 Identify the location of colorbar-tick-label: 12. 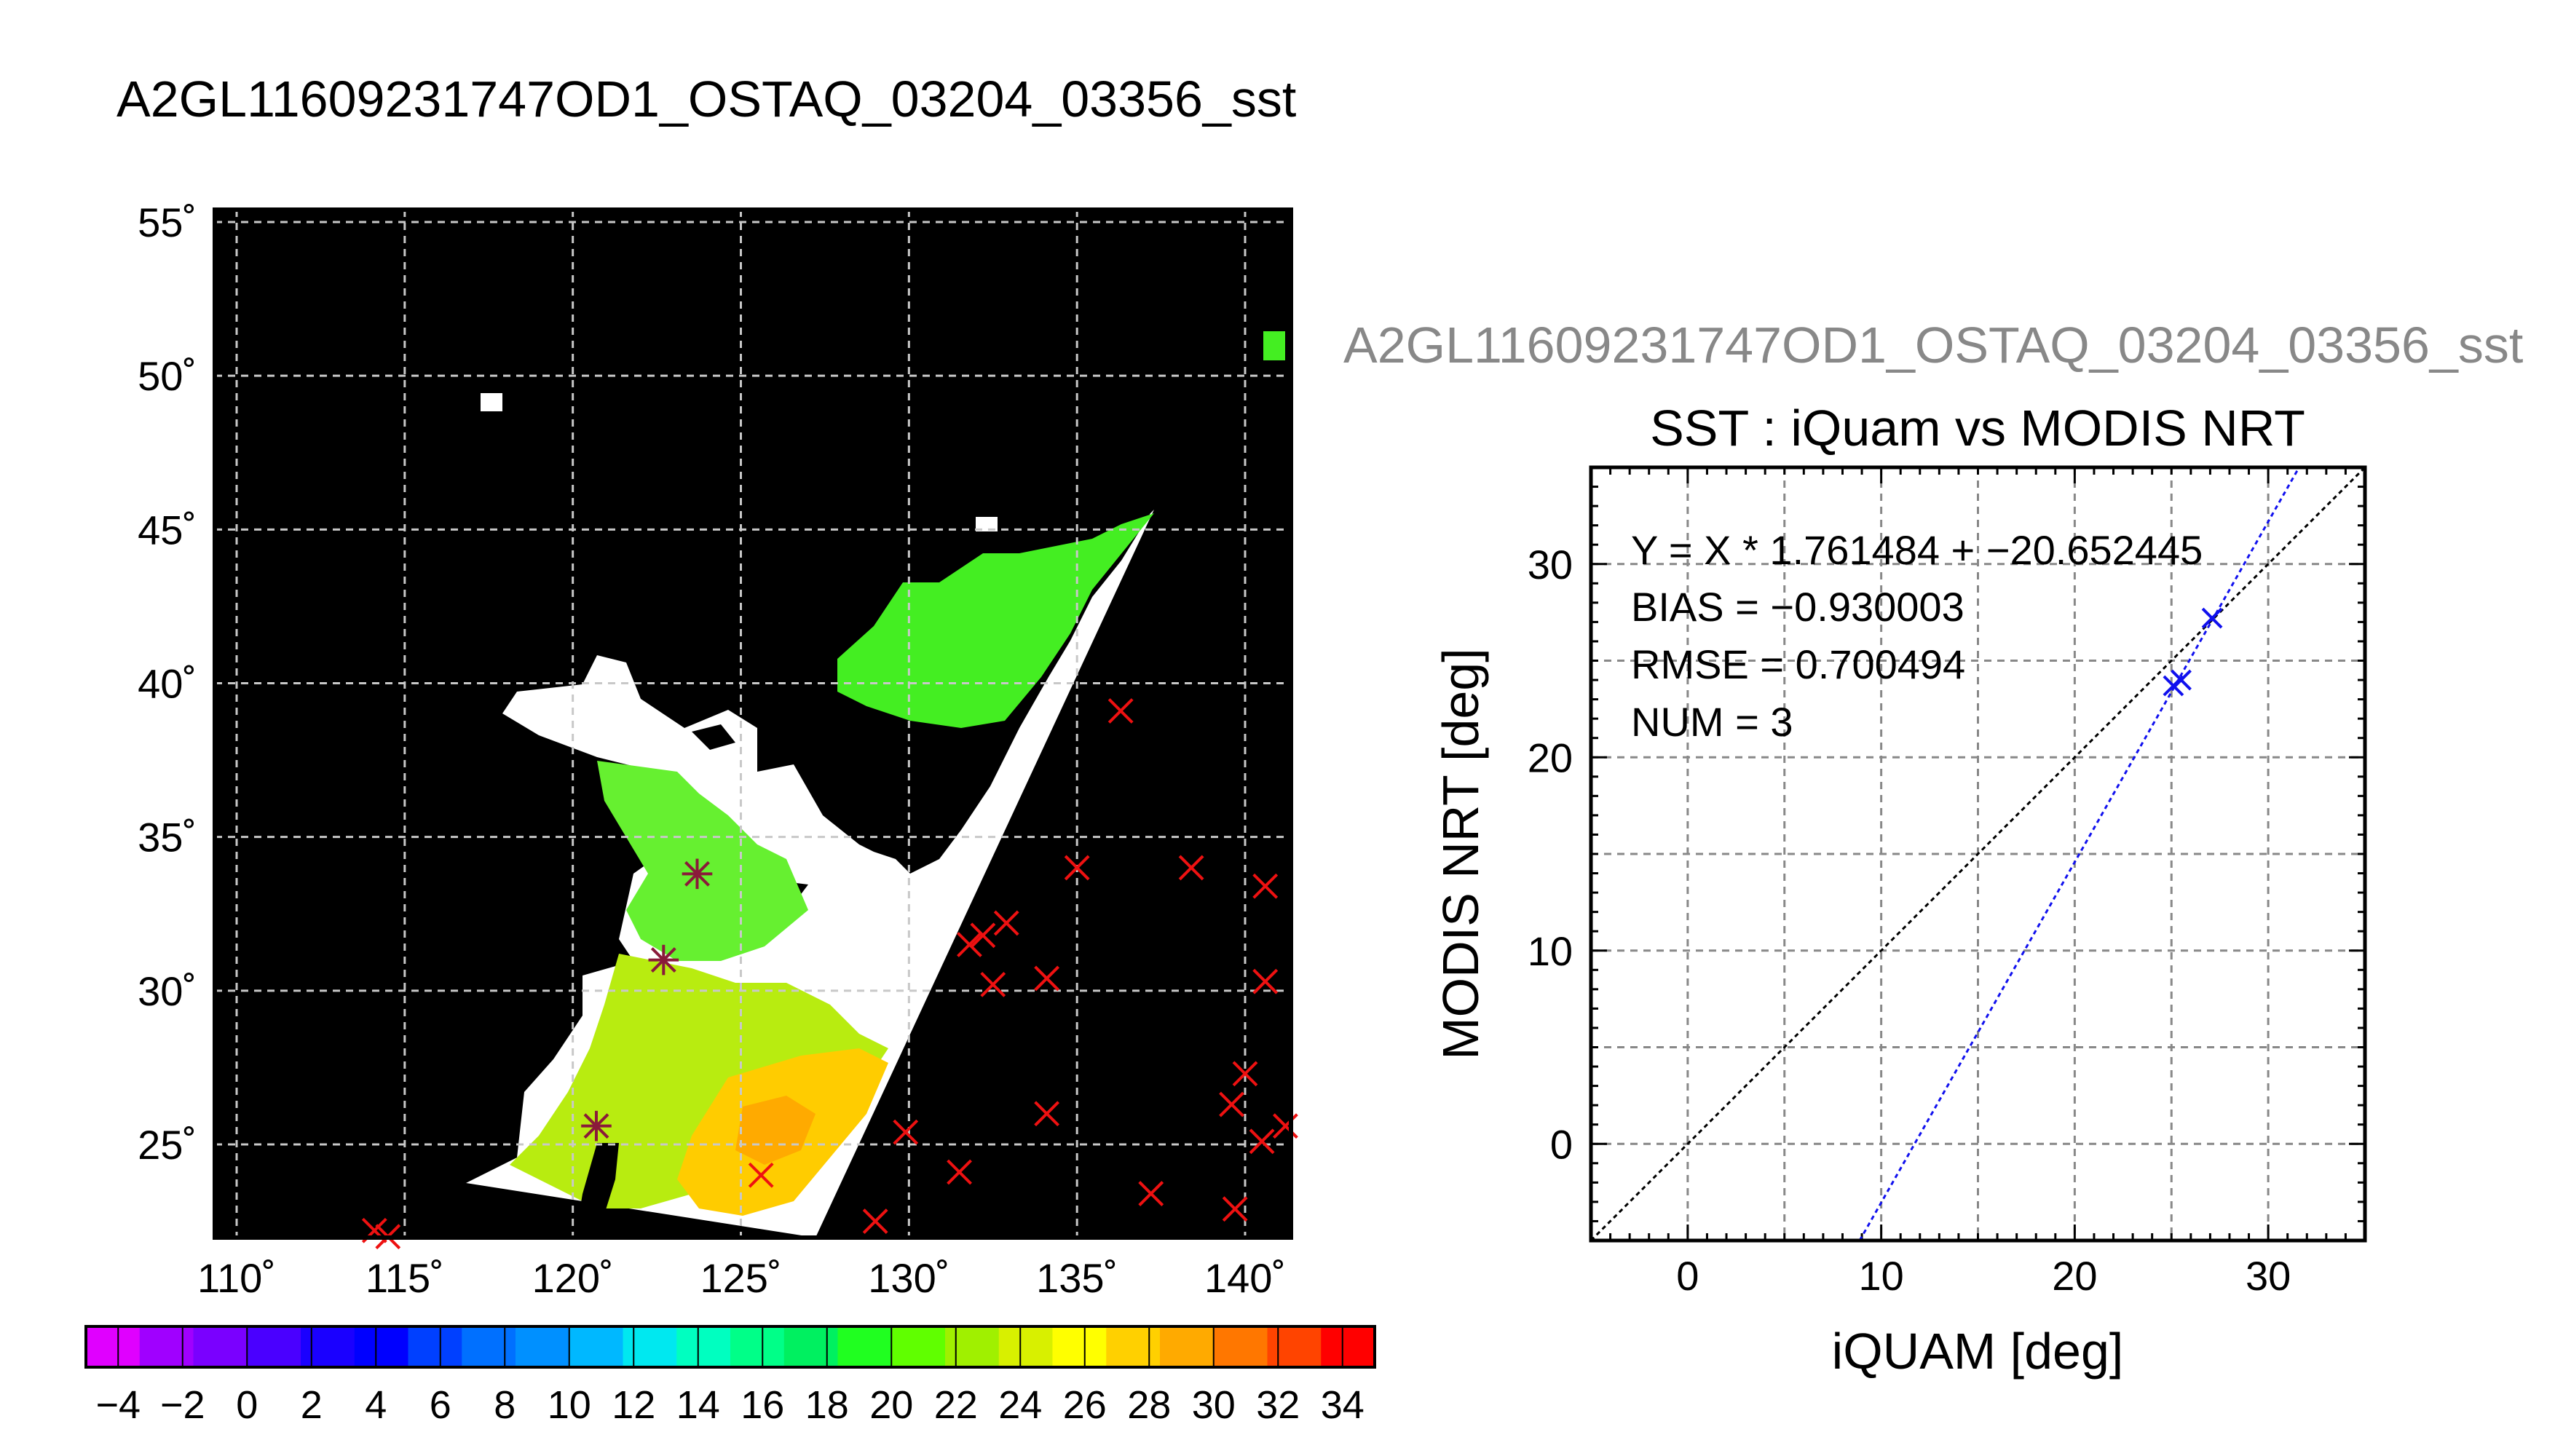
(633, 1405).